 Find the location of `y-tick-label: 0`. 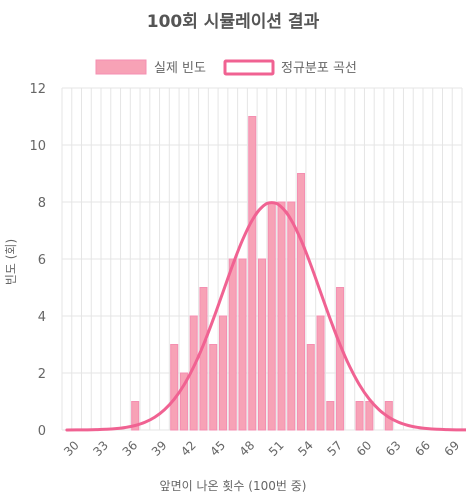

y-tick-label: 0 is located at coordinates (42, 431).